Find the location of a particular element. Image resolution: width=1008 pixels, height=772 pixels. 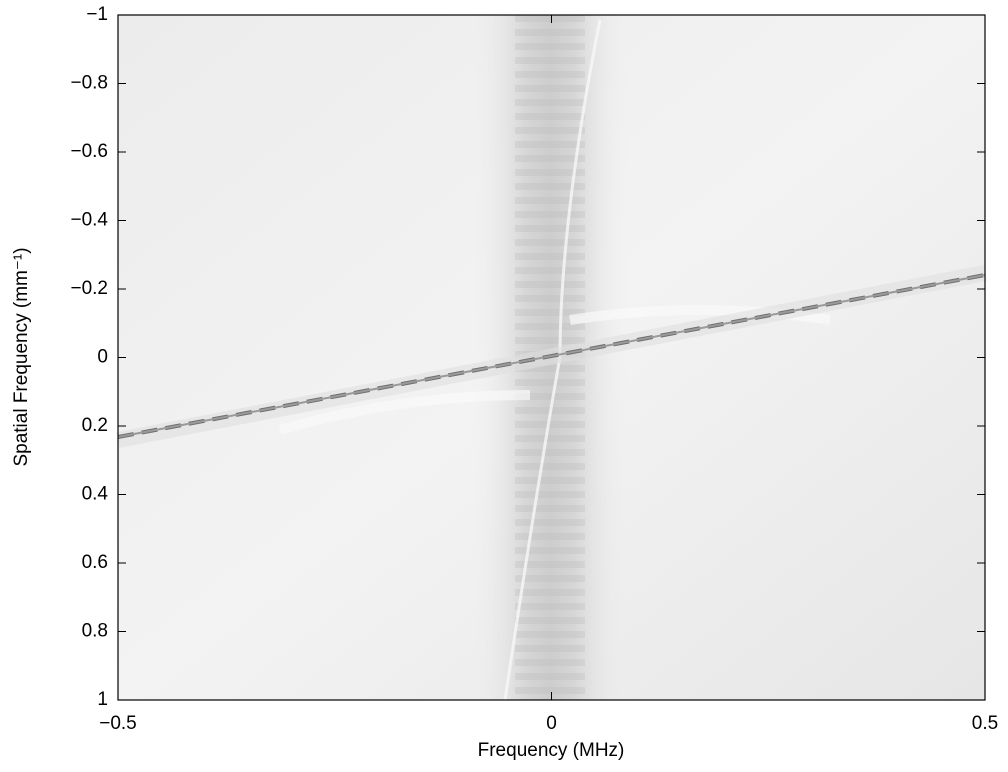

y-tick-label: −0.8 is located at coordinates (89, 83).